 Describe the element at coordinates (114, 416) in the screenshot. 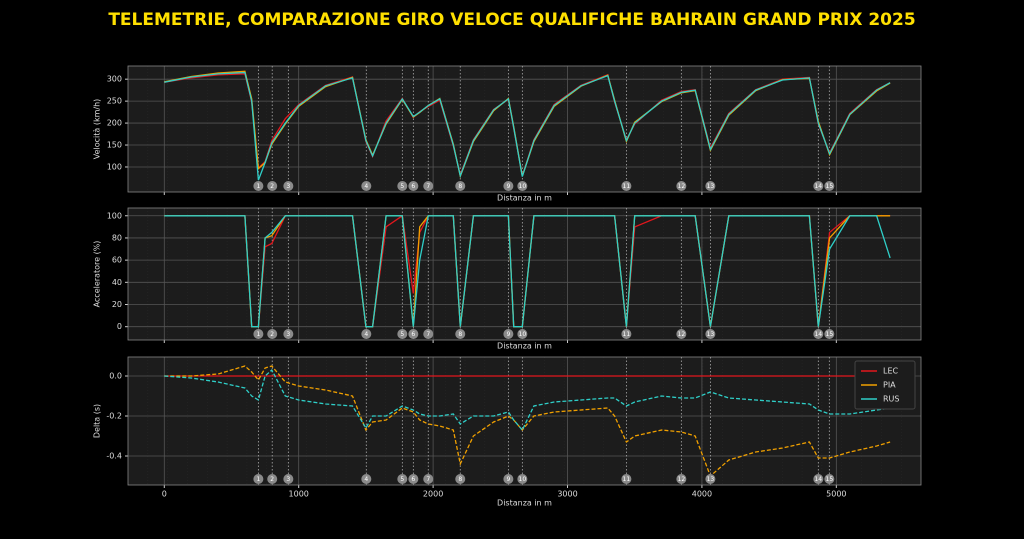

I see `y-tick-label: -0.2` at that location.